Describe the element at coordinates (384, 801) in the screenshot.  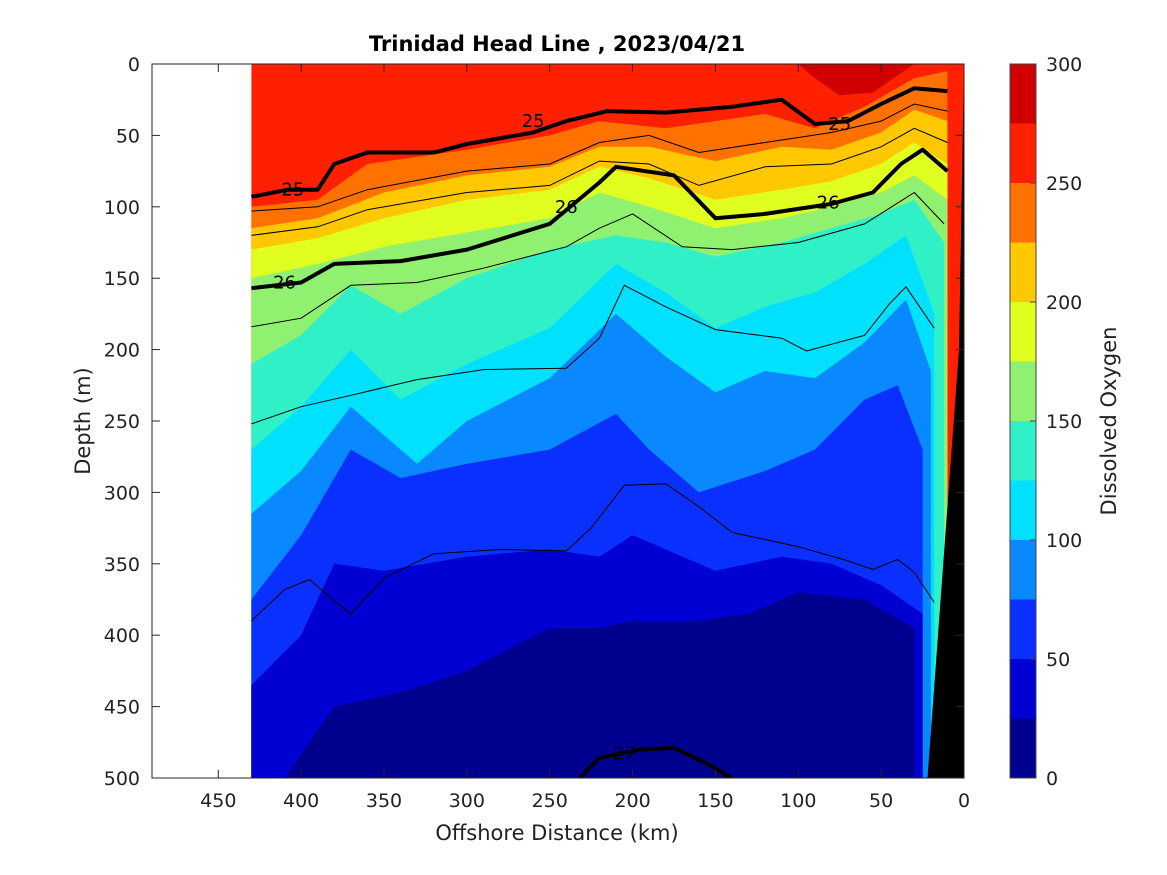
I see `x-tick-label: 350` at that location.